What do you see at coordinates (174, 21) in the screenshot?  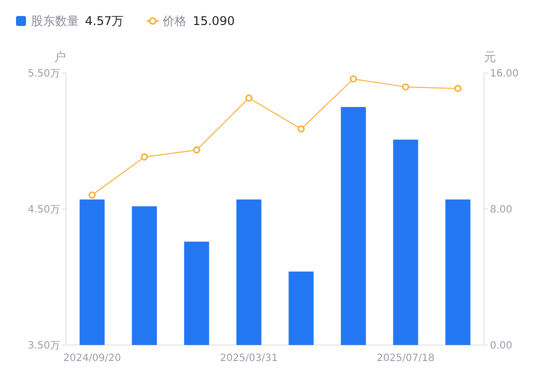 I see `legend-label: 价格` at bounding box center [174, 21].